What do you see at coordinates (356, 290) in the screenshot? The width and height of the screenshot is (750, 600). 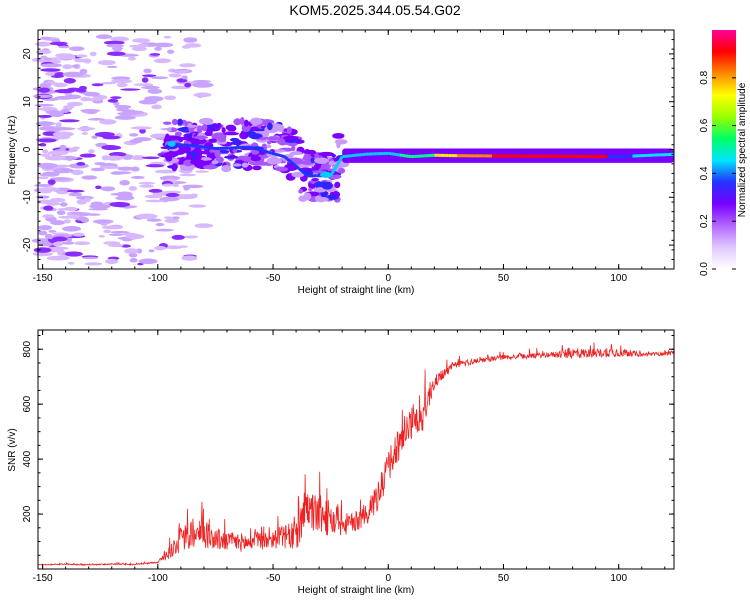 I see `spectrogram-x-axis-label: Height of straight line (km)` at bounding box center [356, 290].